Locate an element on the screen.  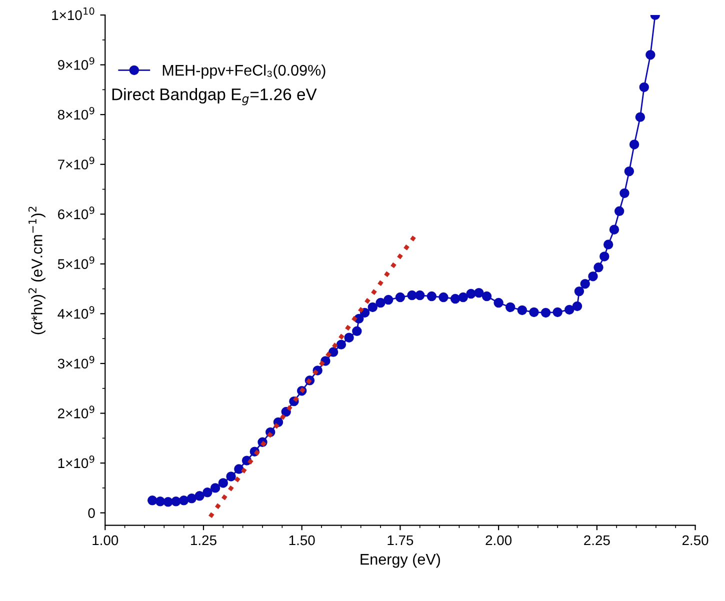
y-tick-label: 5×10$^{9}$ is located at coordinates (76, 262).